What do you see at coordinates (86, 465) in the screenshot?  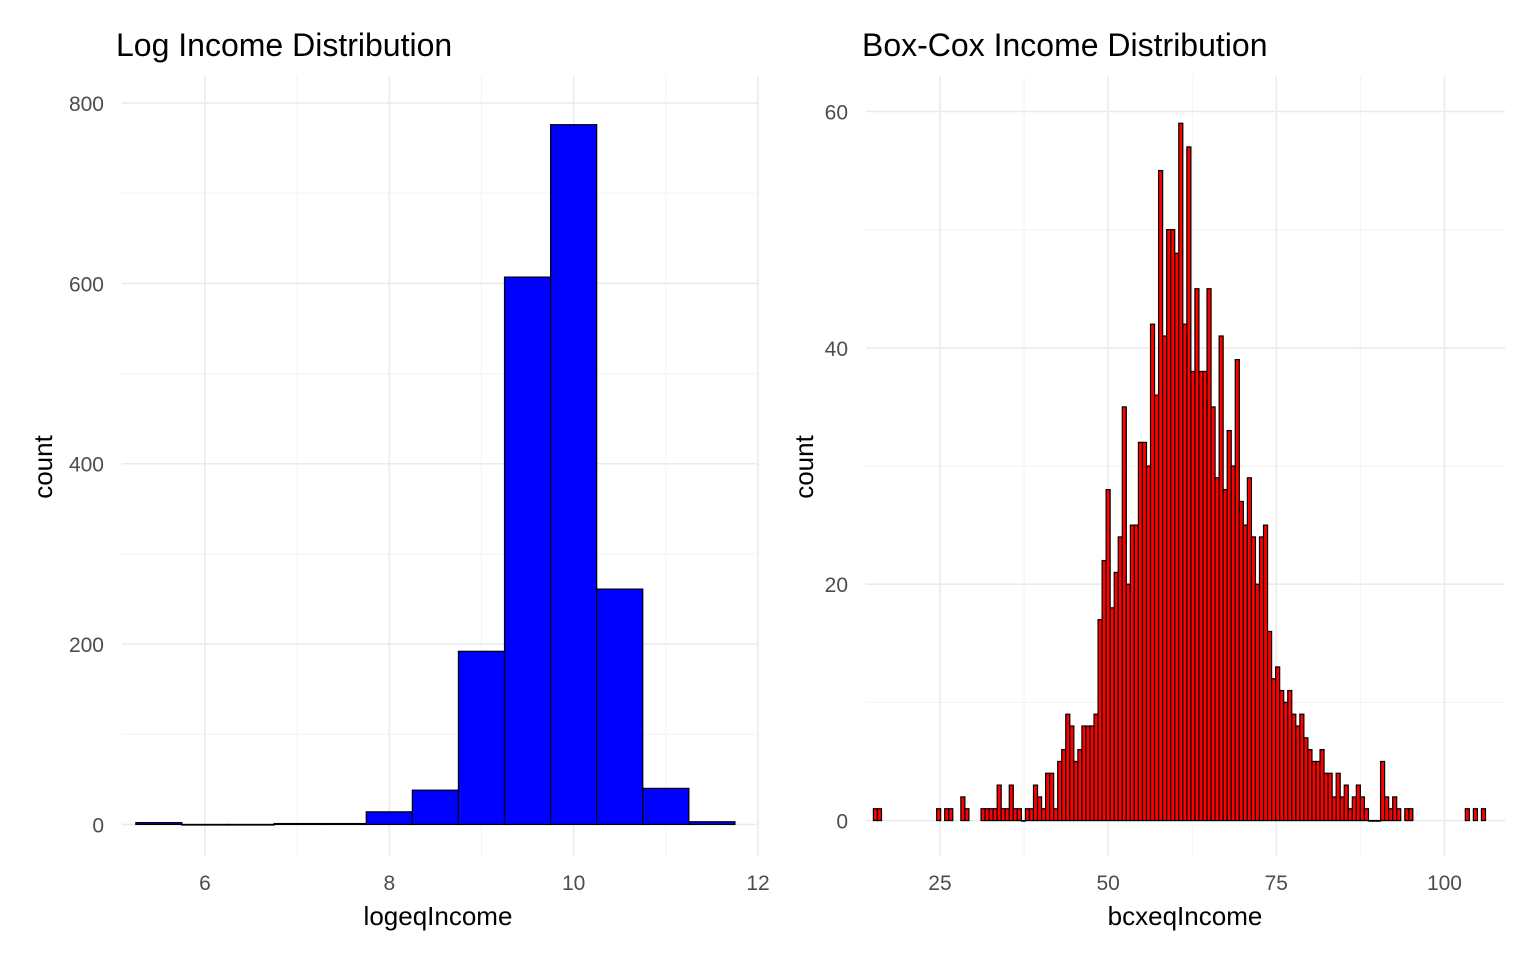 I see `y-tick-label: 400` at bounding box center [86, 465].